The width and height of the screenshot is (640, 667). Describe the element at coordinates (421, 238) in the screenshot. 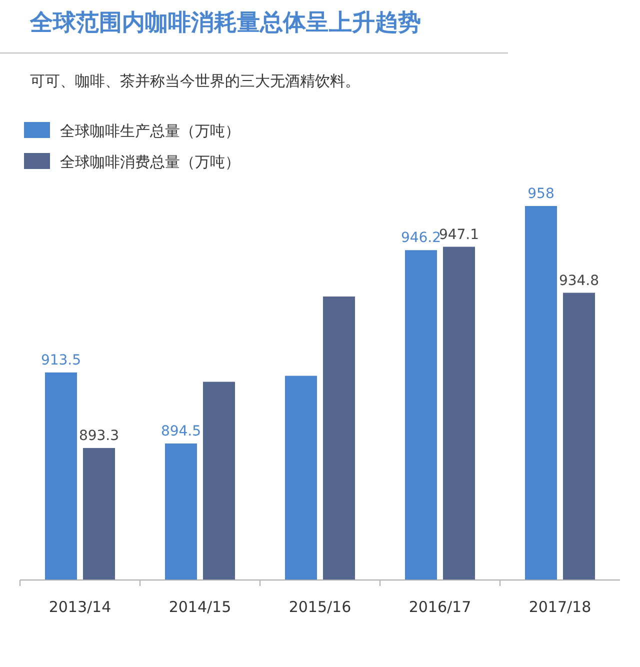

I see `label: 946.2` at that location.